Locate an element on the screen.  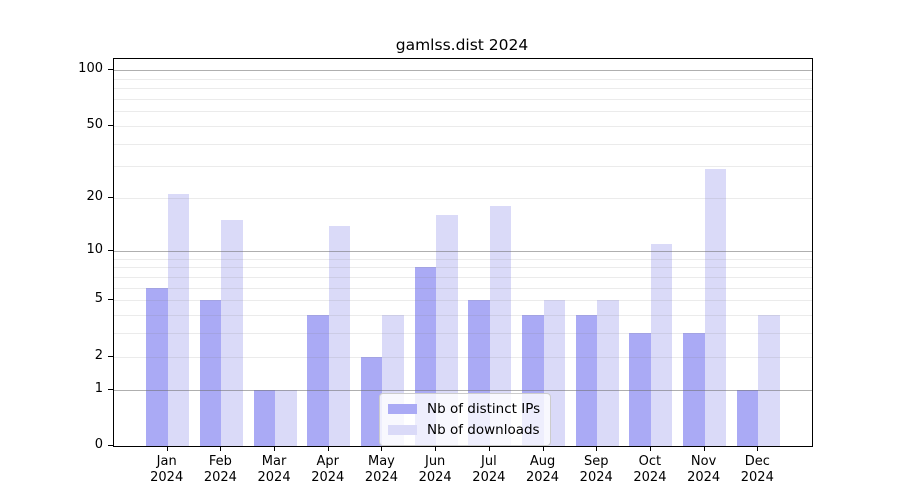
x-tick-mark-sep is located at coordinates (597, 448).